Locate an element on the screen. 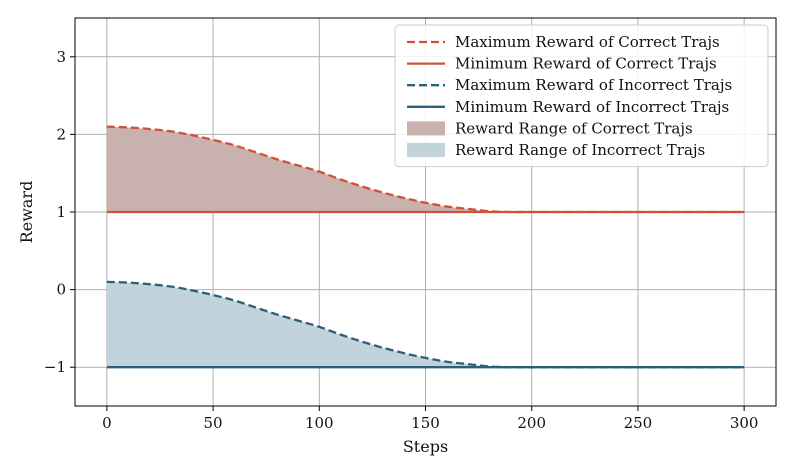 The width and height of the screenshot is (793, 476). y-tick-label-3: 2 is located at coordinates (61, 134).